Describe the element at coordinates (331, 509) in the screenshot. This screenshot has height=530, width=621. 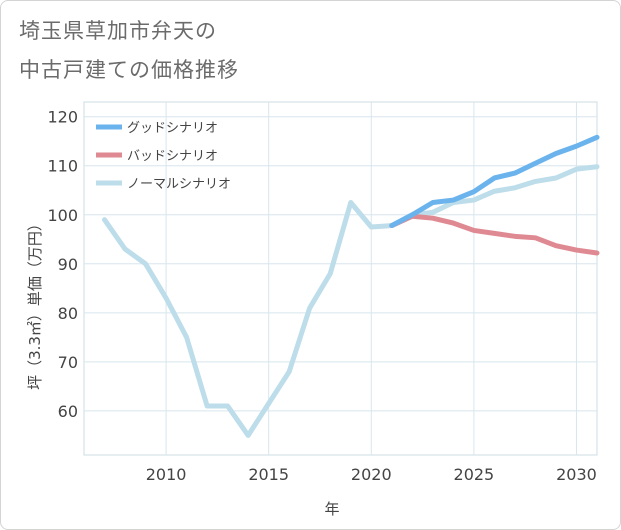
I see `x-axis-label: 年` at that location.